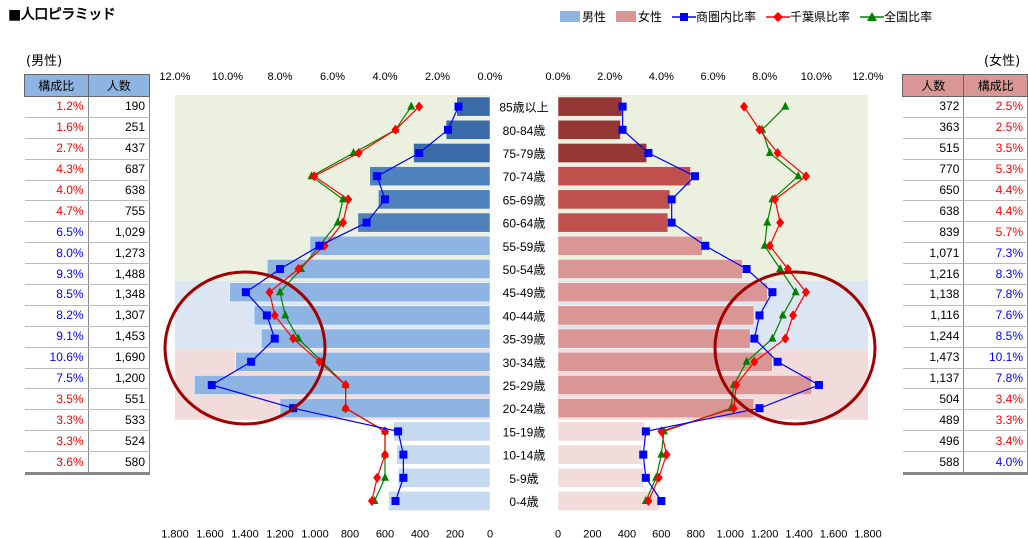 The image size is (1028, 538). What do you see at coordinates (896, 16) in the screenshot?
I see `legend-nation: 全国比率` at bounding box center [896, 16].